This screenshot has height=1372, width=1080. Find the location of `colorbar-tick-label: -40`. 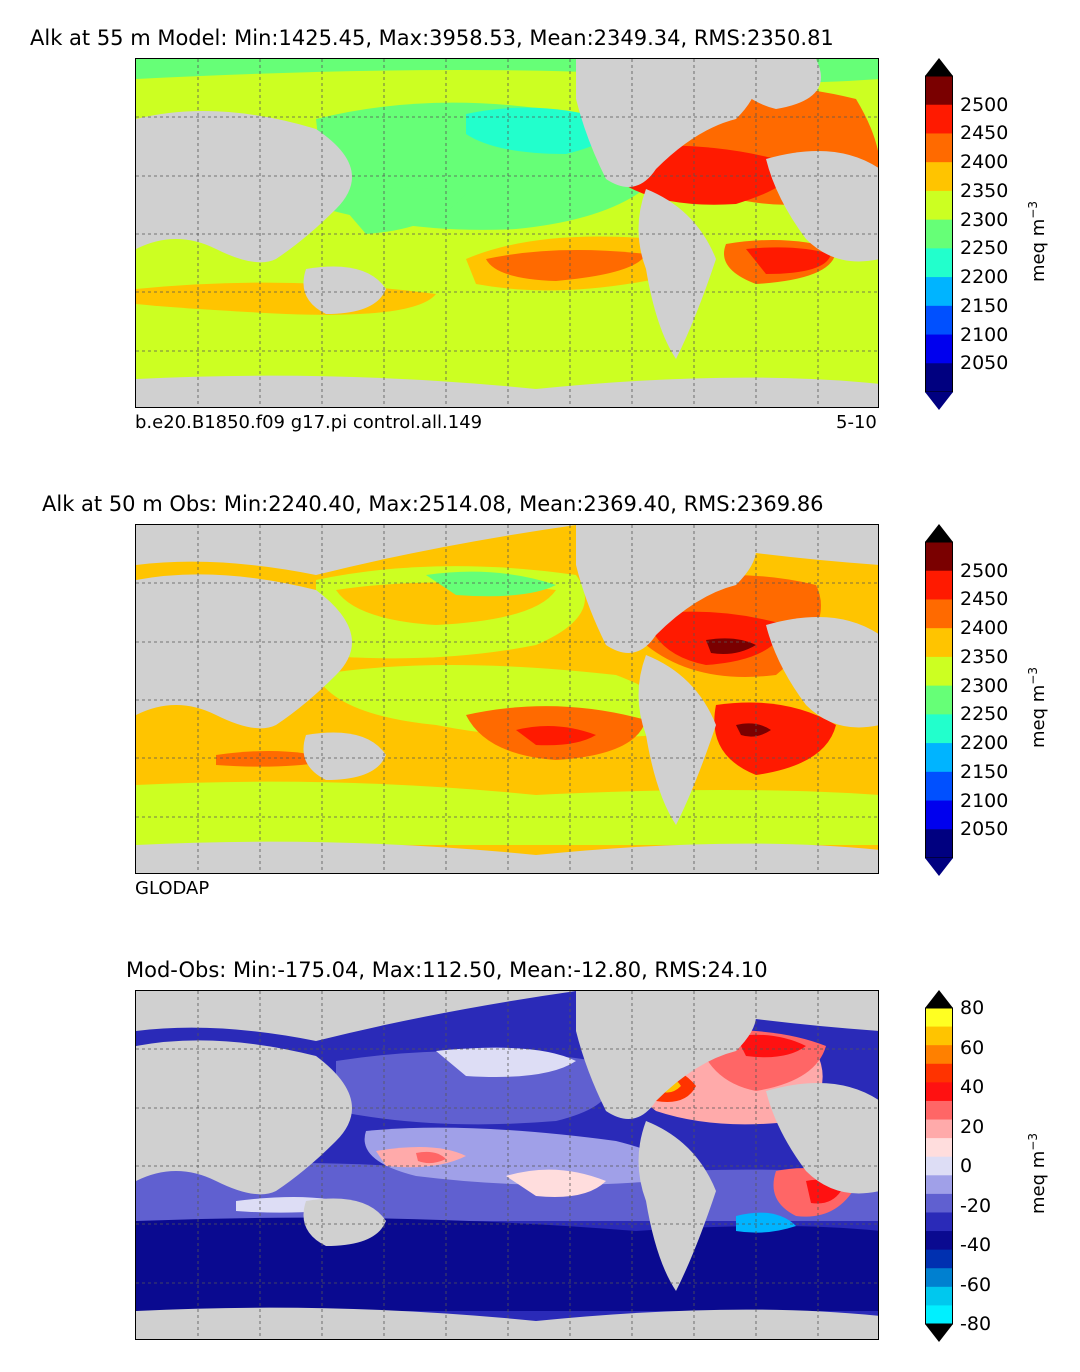

colorbar-tick-label: -40 is located at coordinates (976, 1245).